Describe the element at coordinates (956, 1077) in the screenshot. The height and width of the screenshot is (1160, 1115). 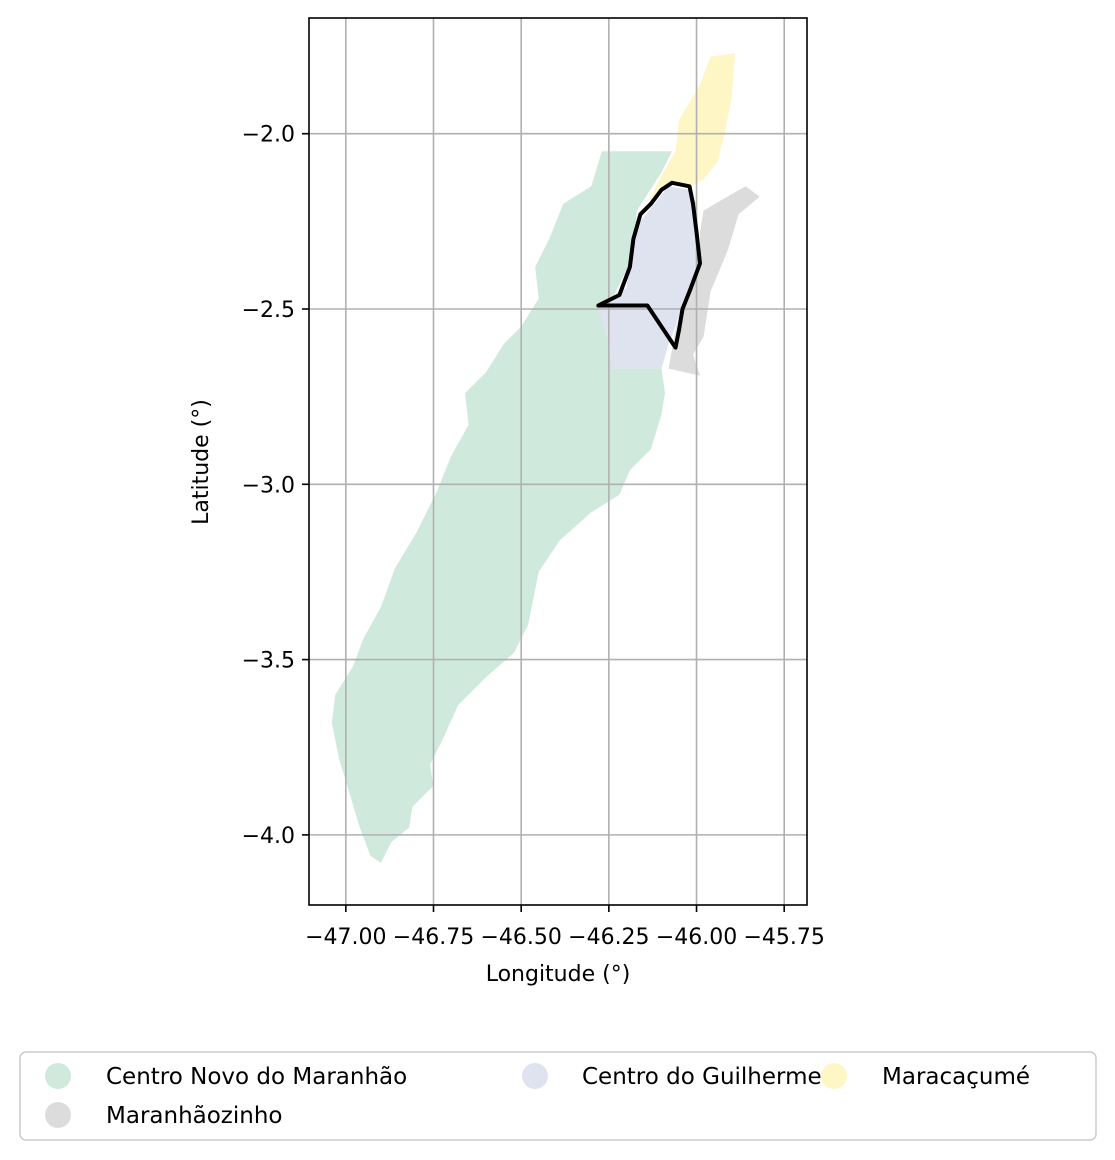
I see `legend-label-maracacume: Maracaçumé` at that location.